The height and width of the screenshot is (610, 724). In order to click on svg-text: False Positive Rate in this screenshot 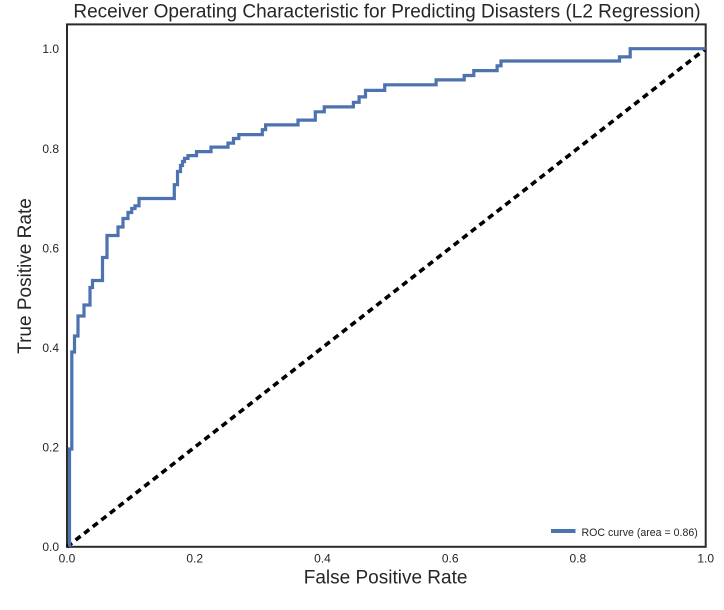, I will do `click(386, 577)`.